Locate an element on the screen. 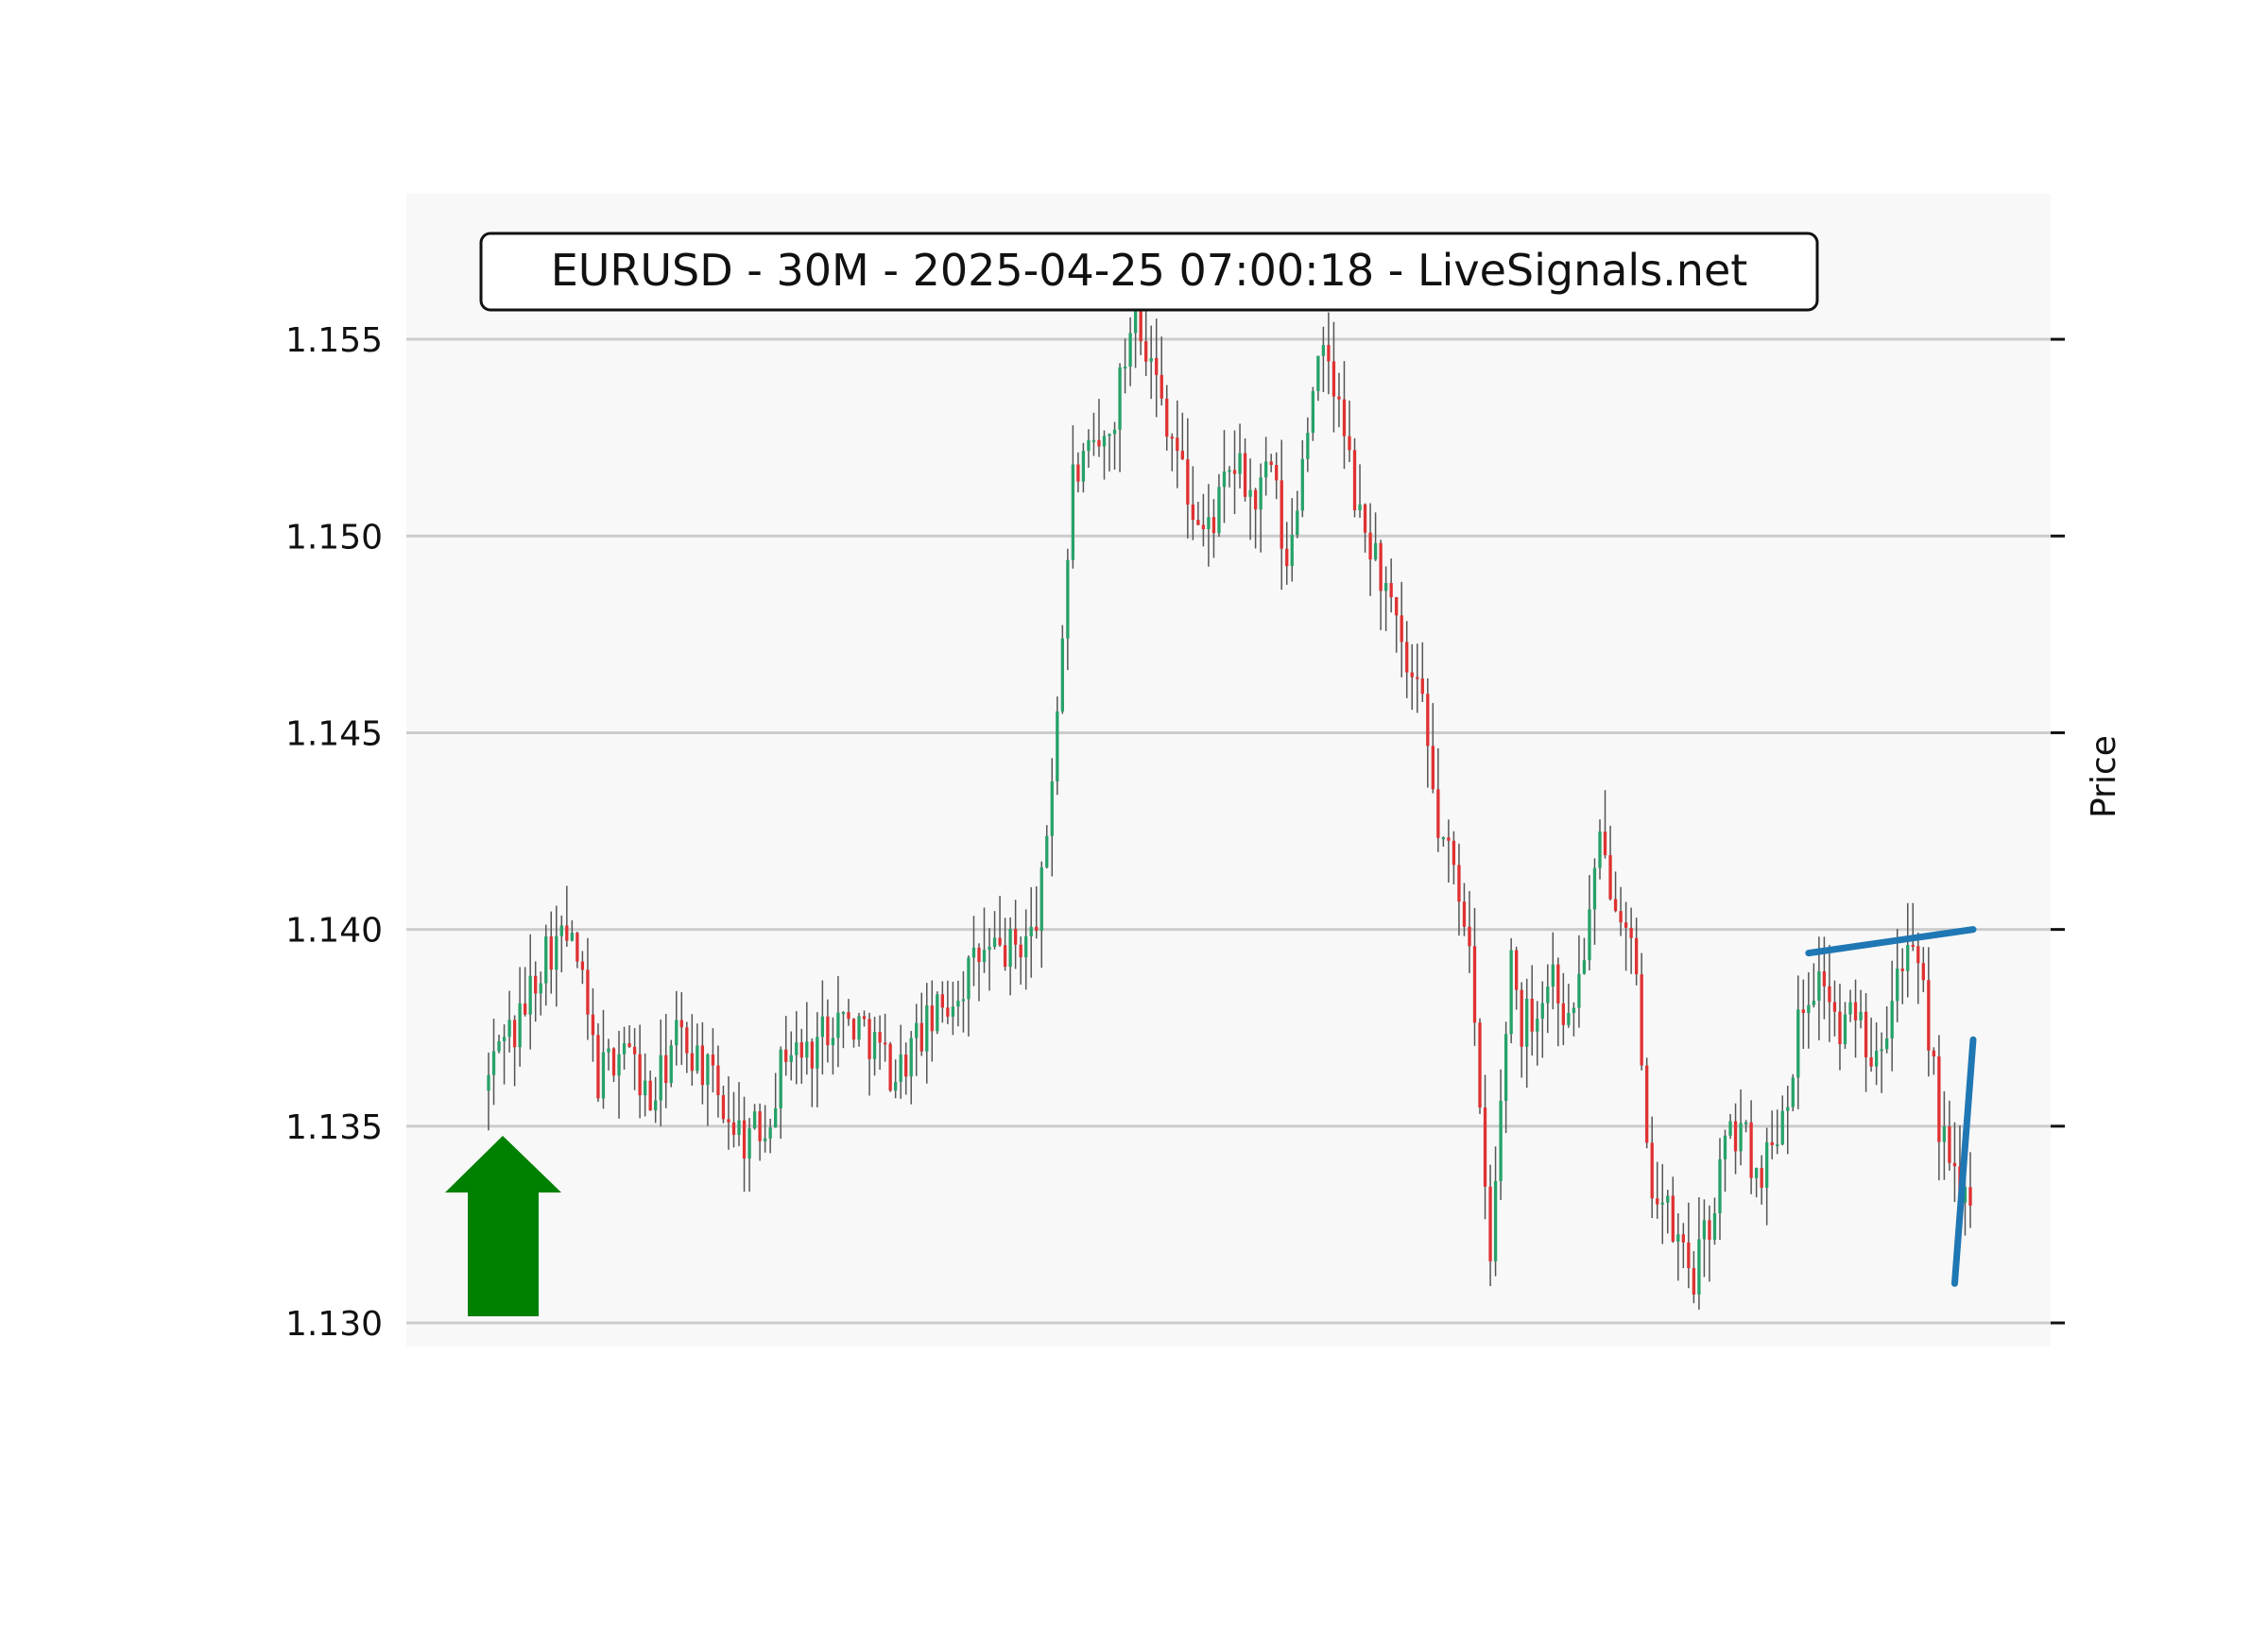  y-tick-label: 1.145 is located at coordinates (334, 734).